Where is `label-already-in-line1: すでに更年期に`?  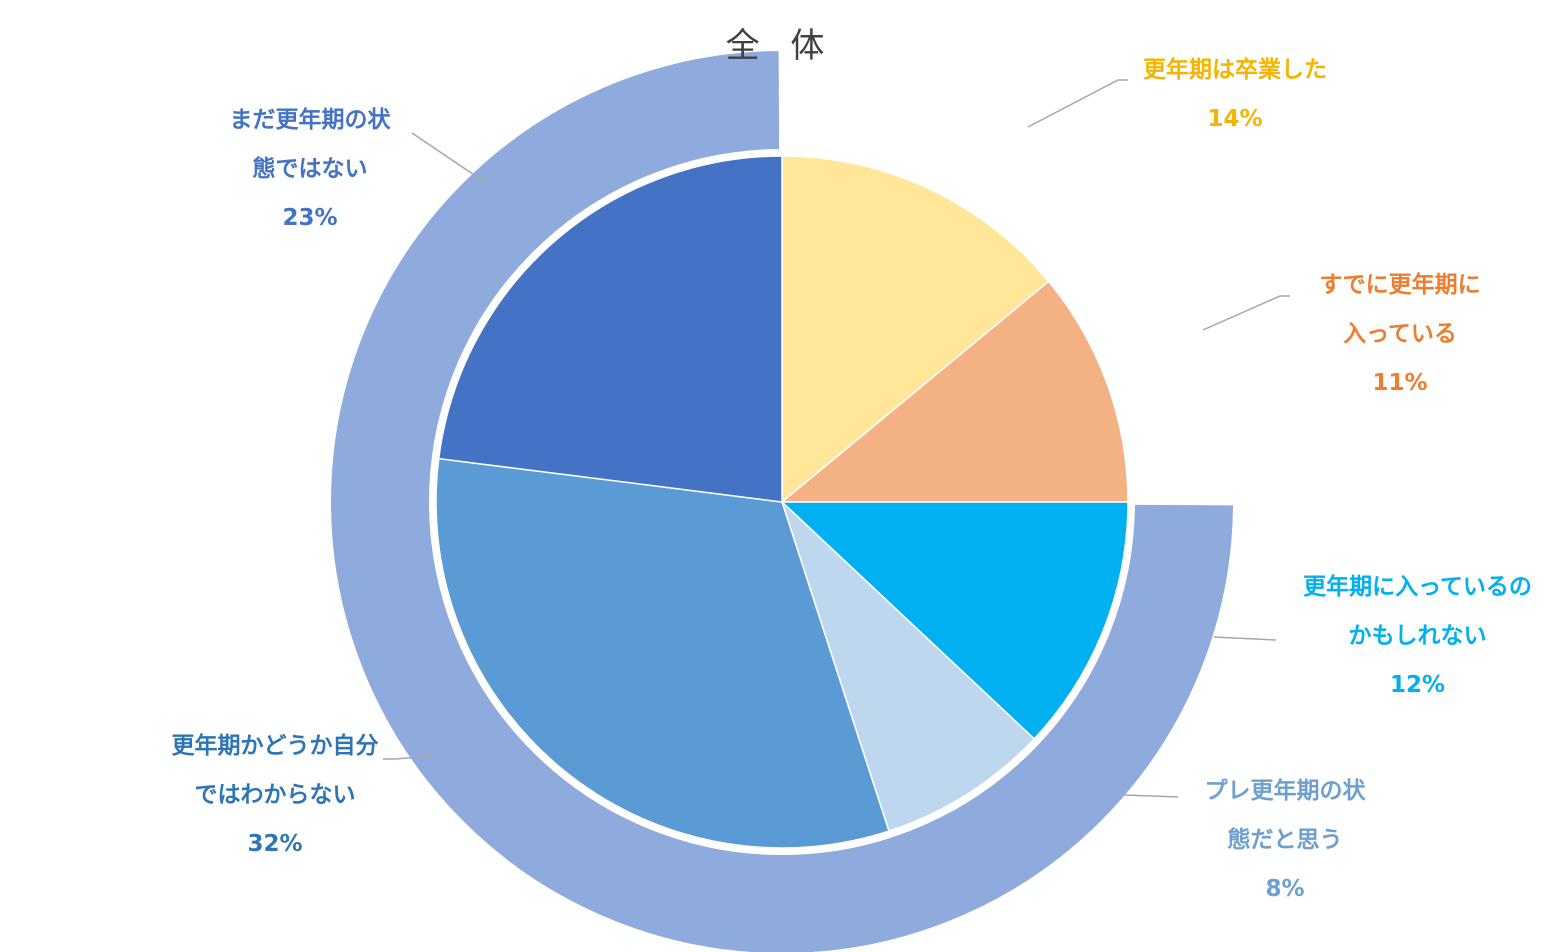
label-already-in-line1: すでに更年期に is located at coordinates (1400, 285).